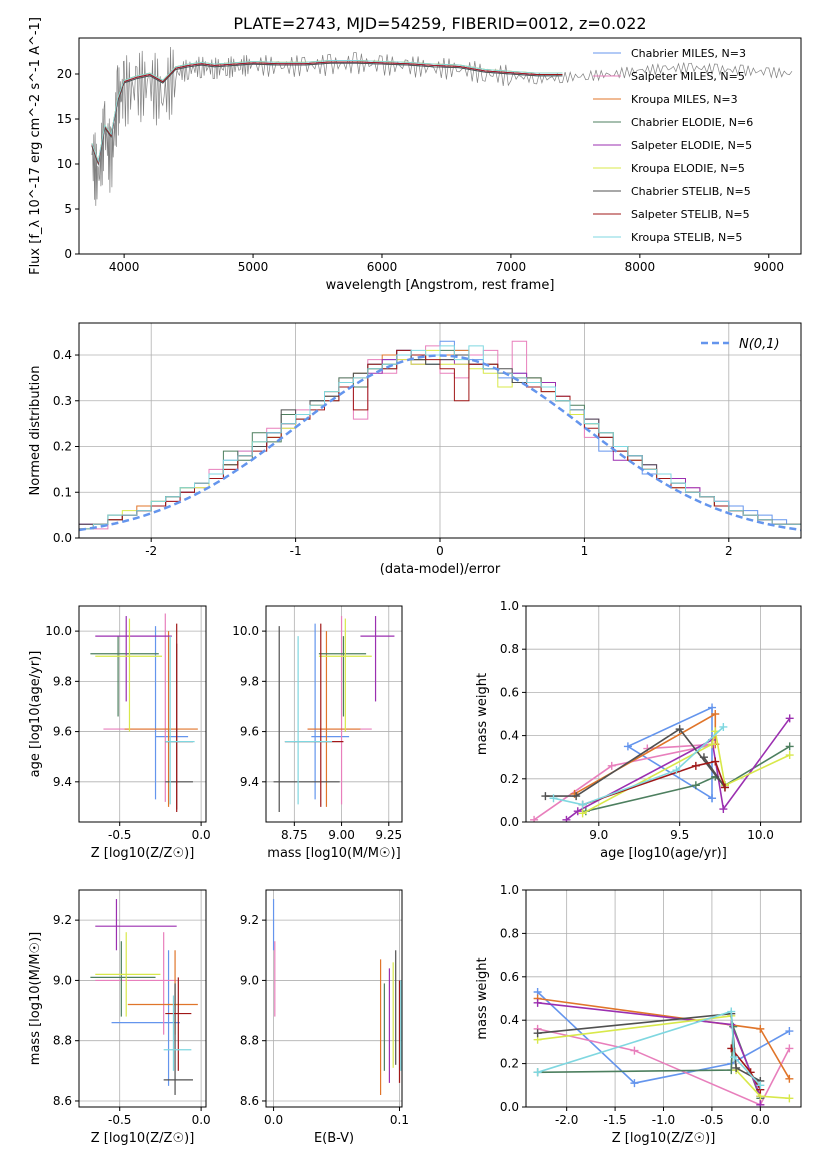  What do you see at coordinates (688, 168) in the screenshot?
I see `legend-entry: Kroupa ELODIE, N=5` at bounding box center [688, 168].